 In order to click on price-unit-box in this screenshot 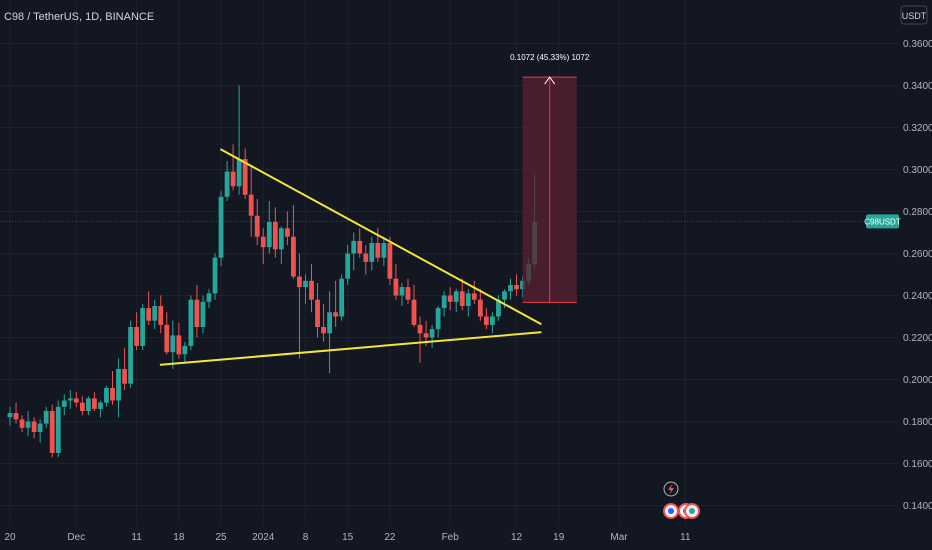, I will do `click(914, 15)`.